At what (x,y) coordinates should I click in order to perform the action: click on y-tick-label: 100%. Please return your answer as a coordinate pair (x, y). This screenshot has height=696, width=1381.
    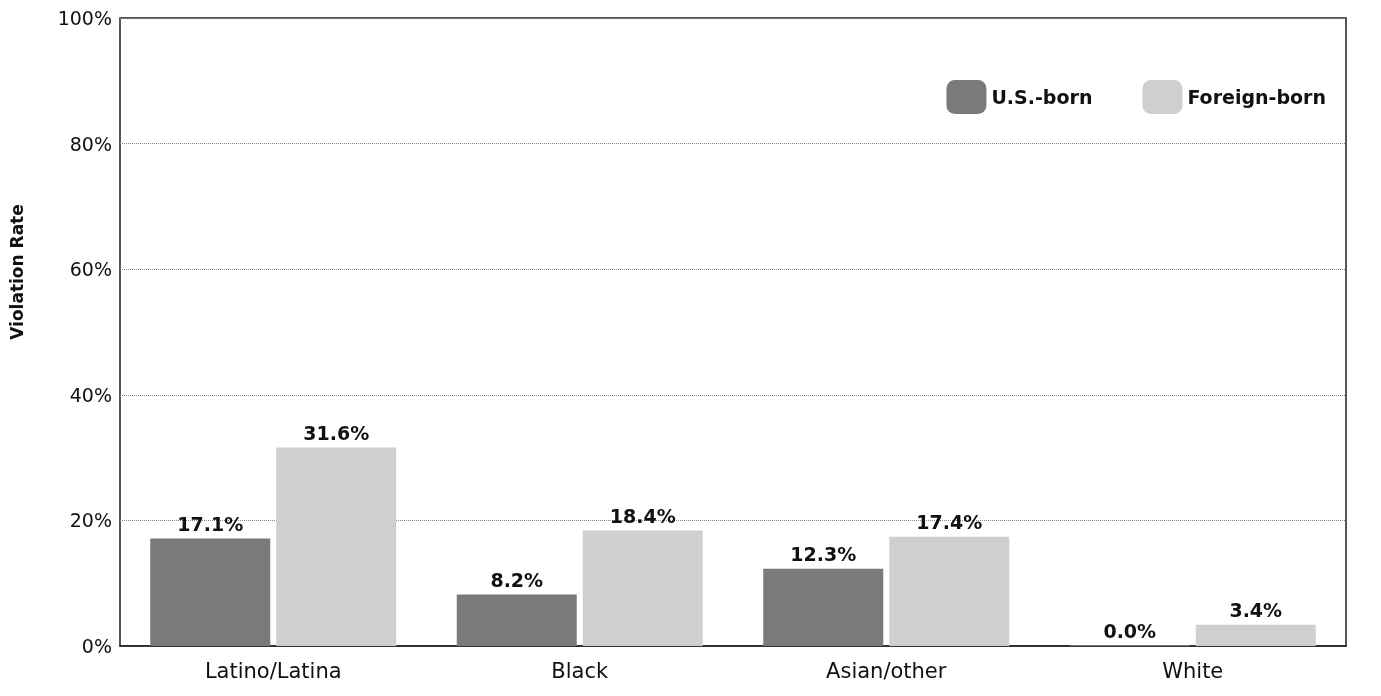
    Looking at the image, I should click on (84, 18).